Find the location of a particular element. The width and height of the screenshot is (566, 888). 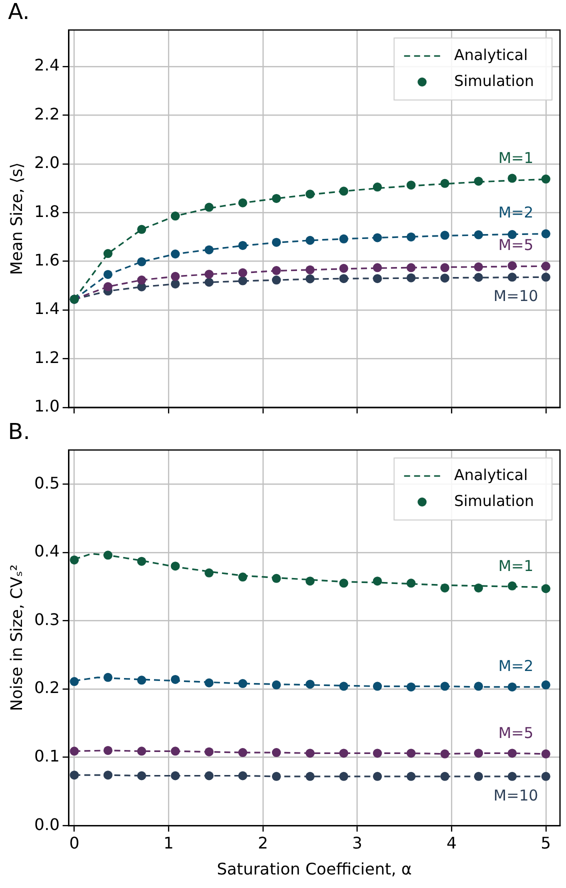

x-tick-label: 2 is located at coordinates (263, 842).